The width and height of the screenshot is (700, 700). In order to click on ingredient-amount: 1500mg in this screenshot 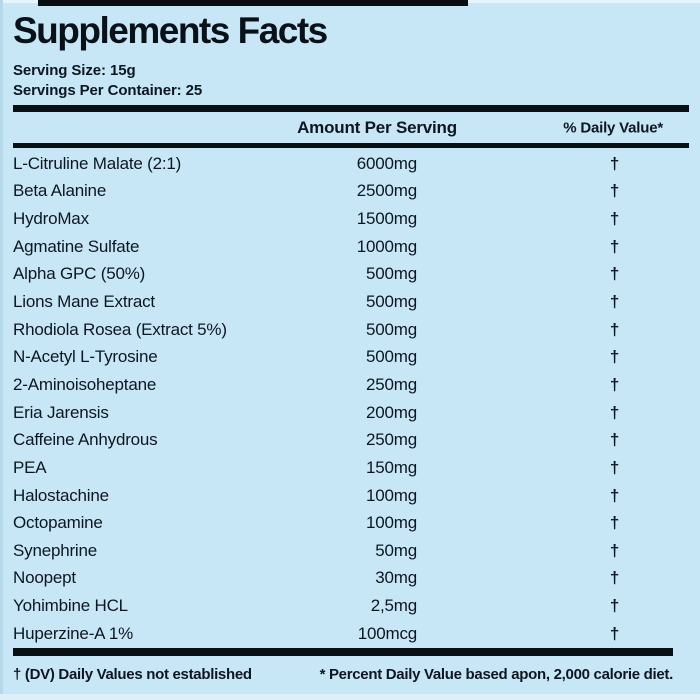, I will do `click(386, 219)`.